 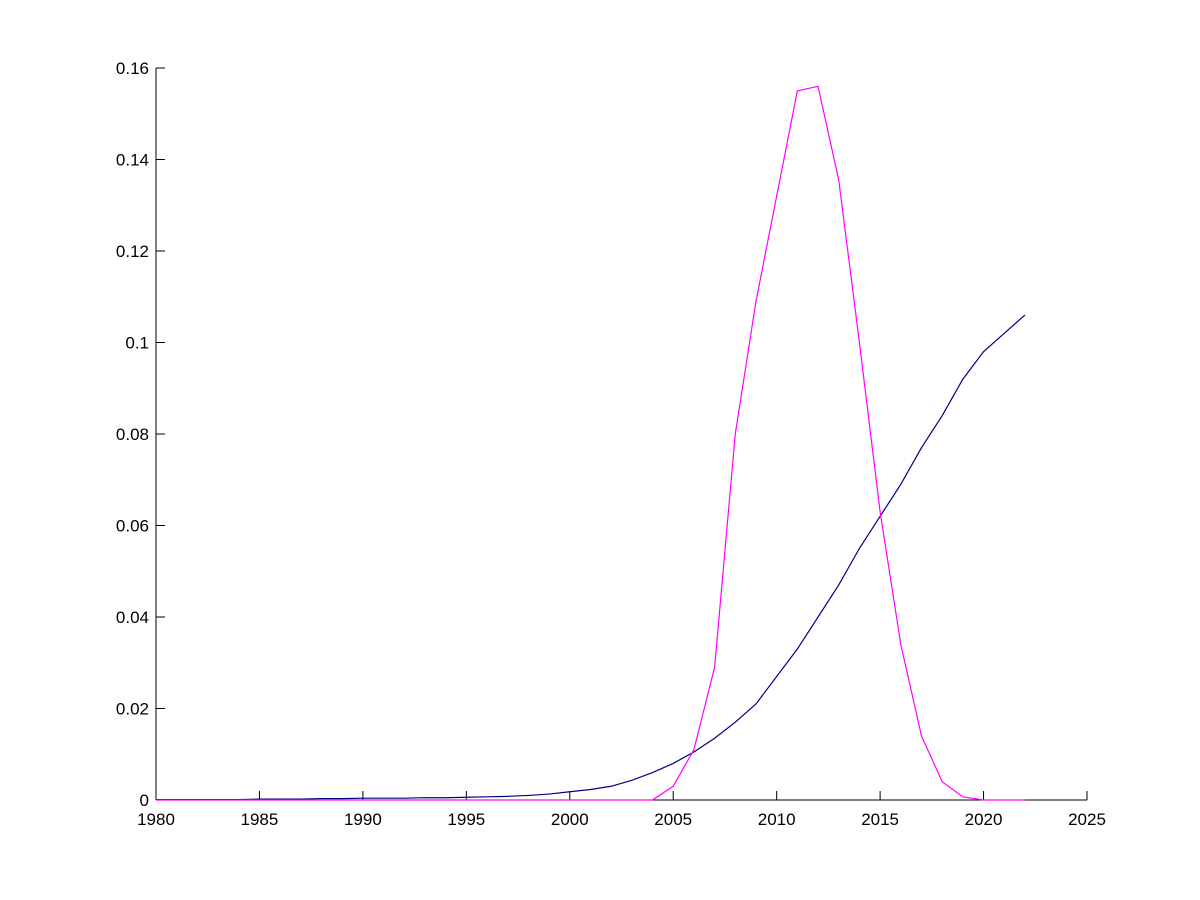 I want to click on x-tick-label: 1990, so click(x=363, y=819).